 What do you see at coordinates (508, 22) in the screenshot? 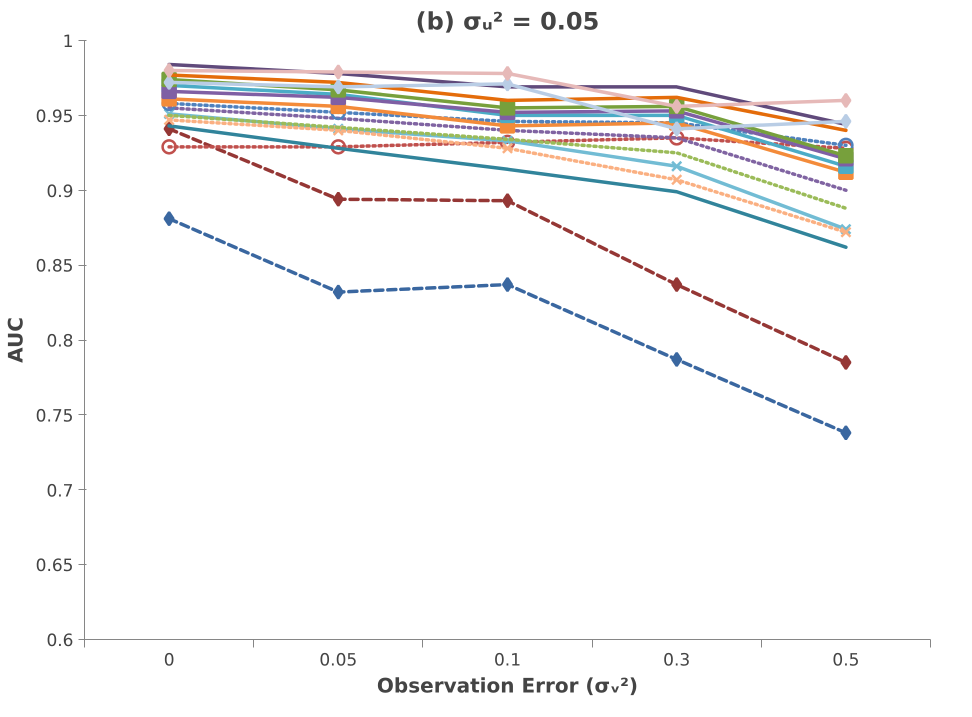
I see `chart-title: (b) σᵤ² = 0.05` at bounding box center [508, 22].